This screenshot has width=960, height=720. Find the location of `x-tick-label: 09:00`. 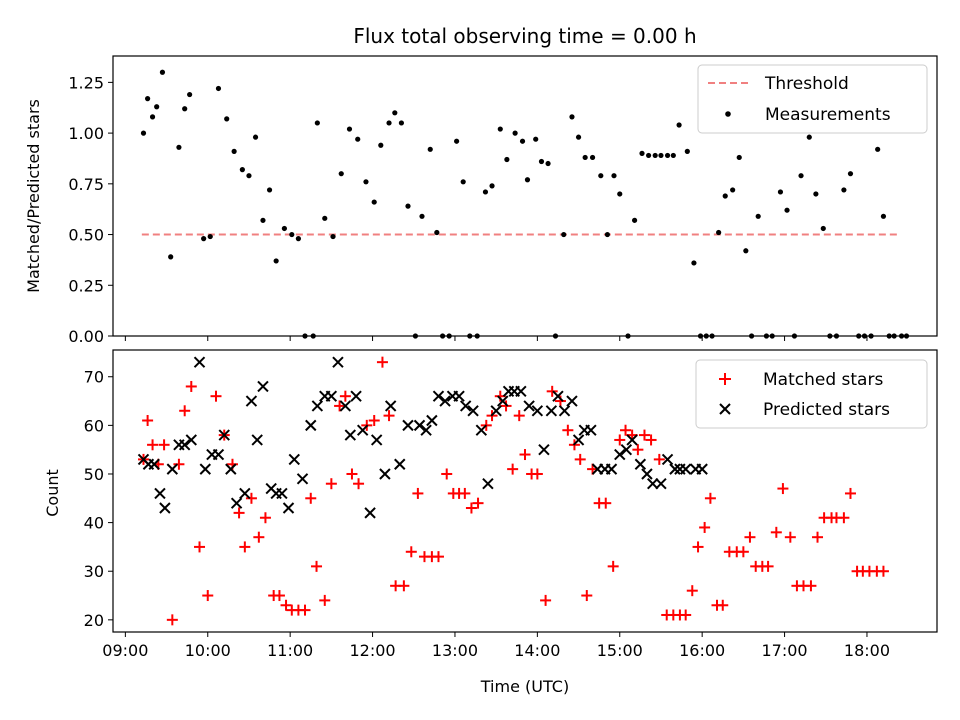

x-tick-label: 09:00 is located at coordinates (125, 650).